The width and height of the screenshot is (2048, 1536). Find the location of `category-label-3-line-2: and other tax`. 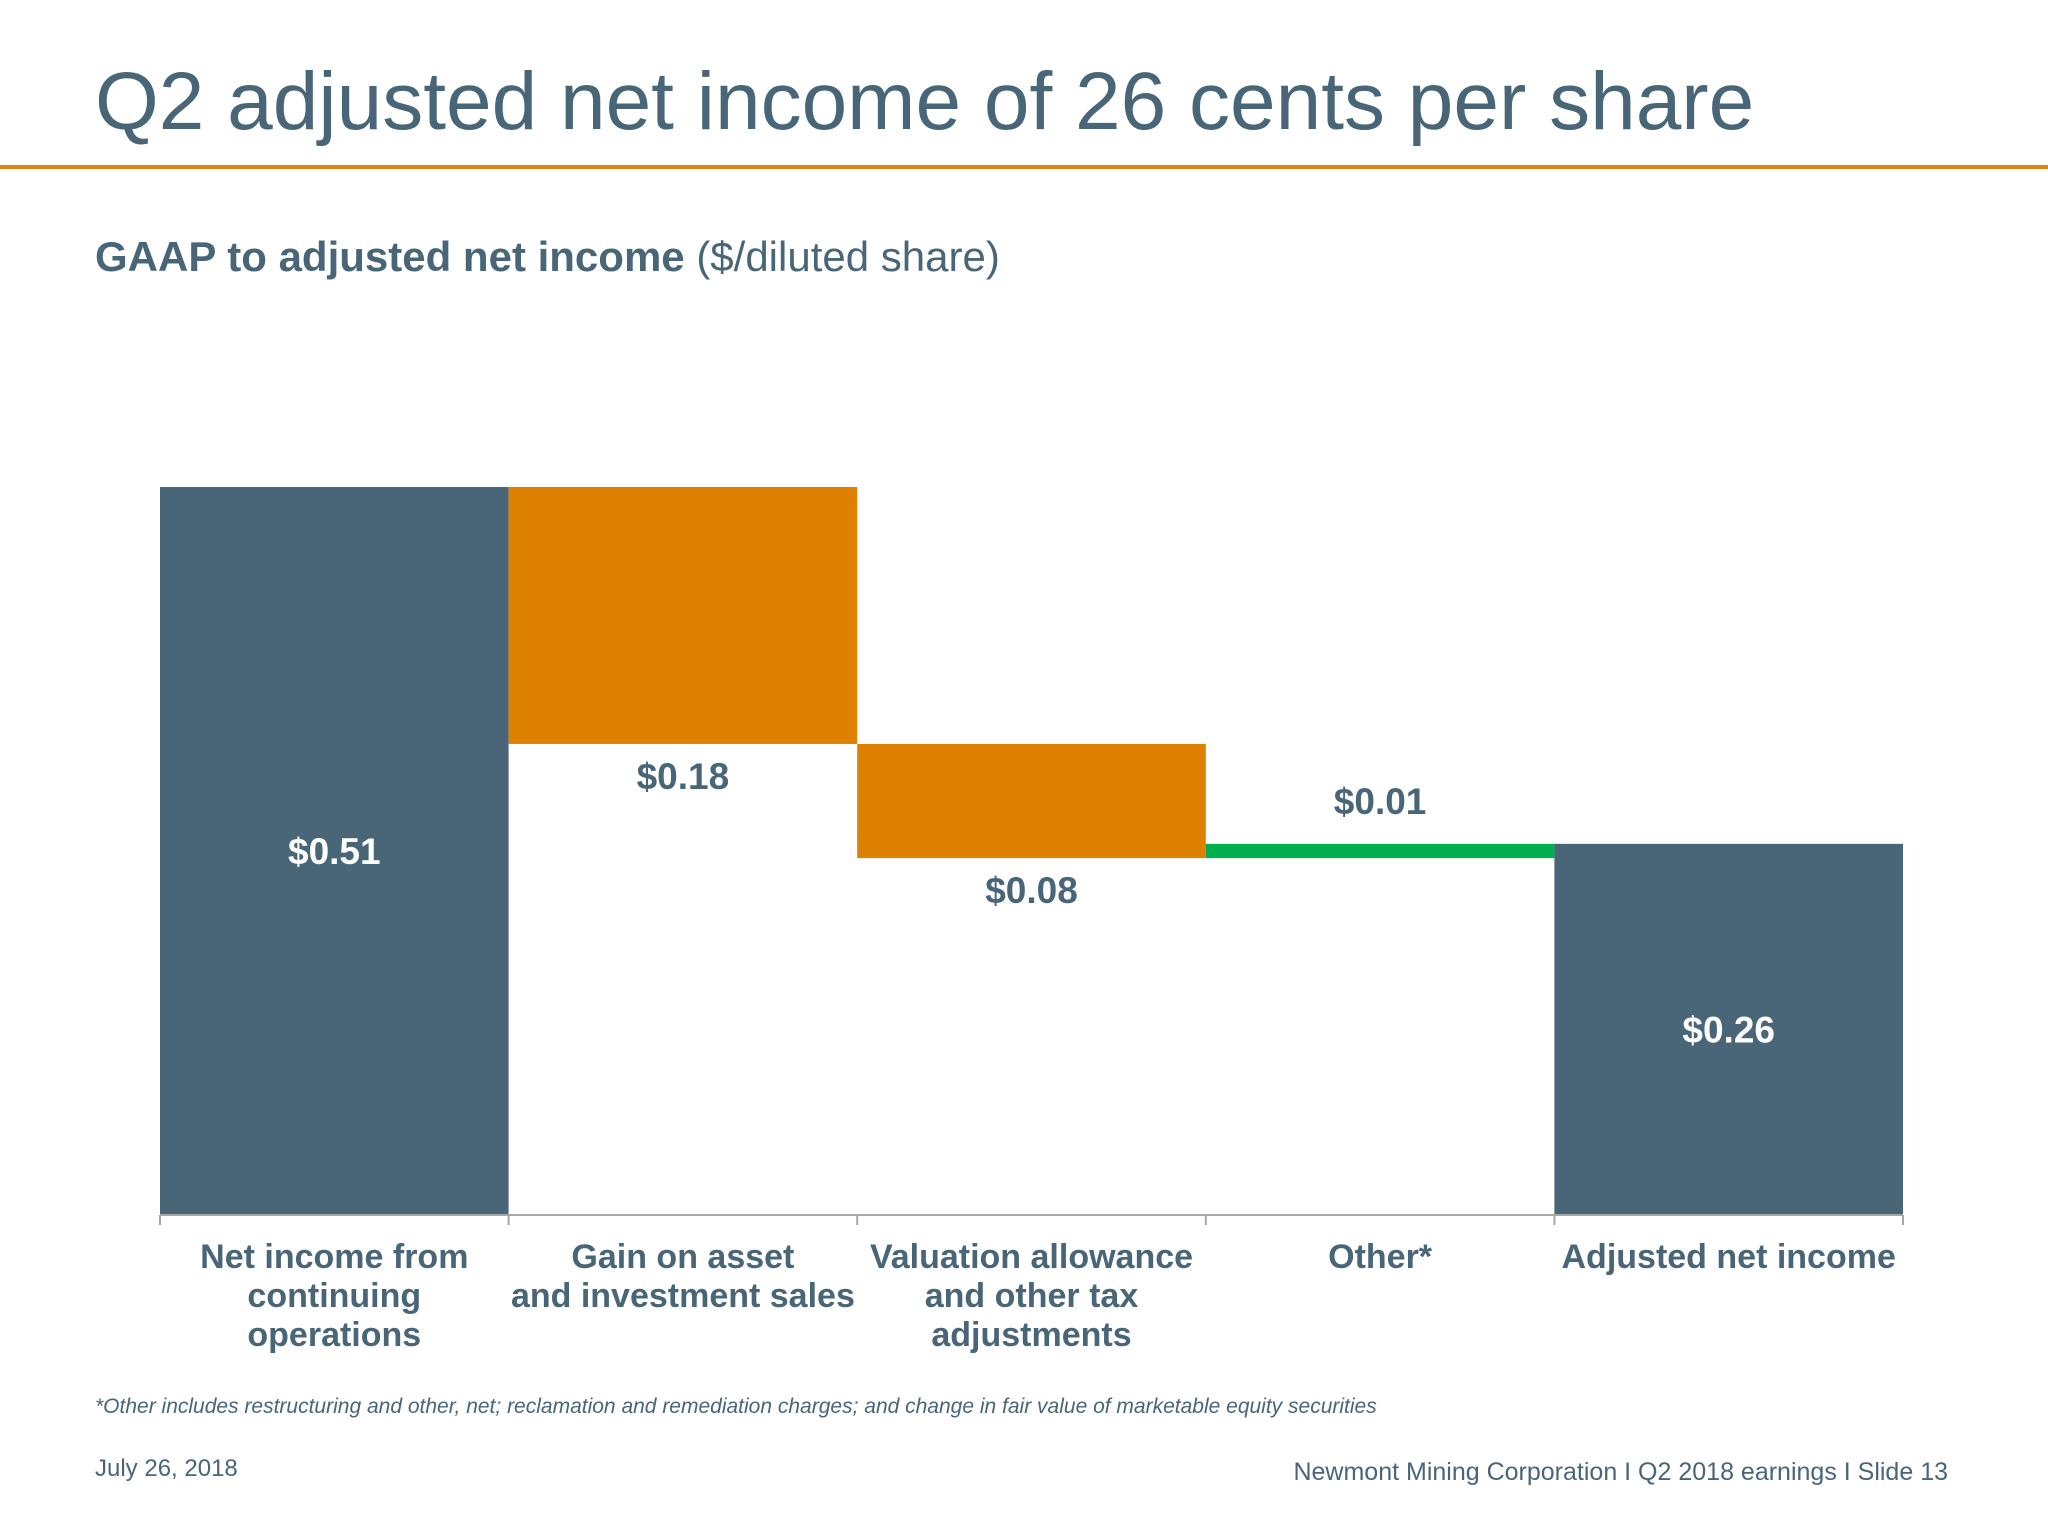

category-label-3-line-2: and other tax is located at coordinates (1032, 1296).